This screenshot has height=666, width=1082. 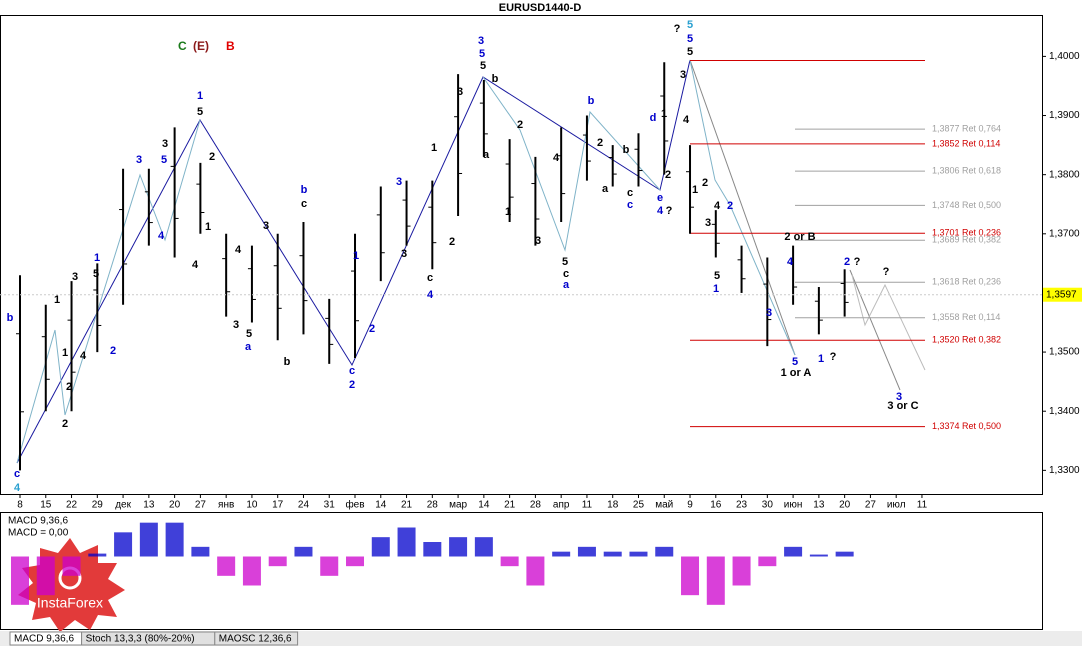 I want to click on macd-value: MACD = 0,00, so click(x=38, y=533).